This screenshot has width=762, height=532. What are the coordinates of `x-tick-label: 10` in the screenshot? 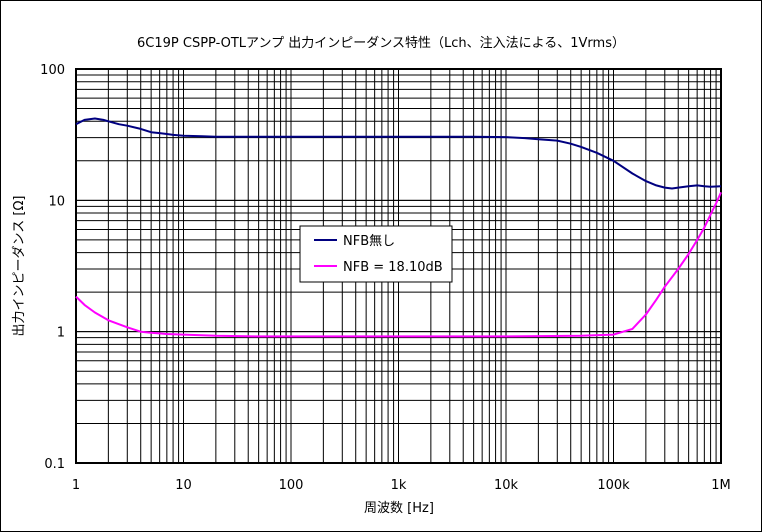 It's located at (183, 485).